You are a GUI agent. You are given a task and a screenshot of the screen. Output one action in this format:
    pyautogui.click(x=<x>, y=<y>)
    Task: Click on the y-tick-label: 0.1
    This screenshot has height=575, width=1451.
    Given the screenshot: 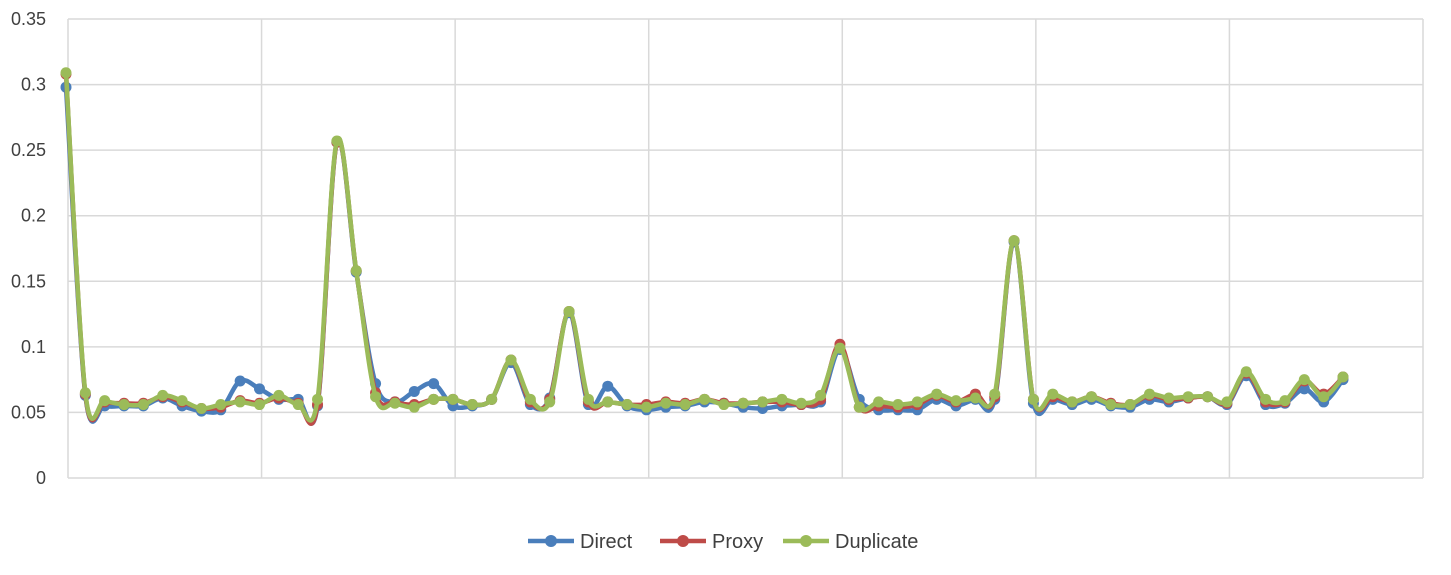 What is the action you would take?
    pyautogui.click(x=33, y=347)
    